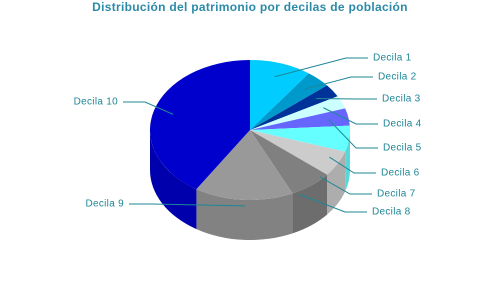 The width and height of the screenshot is (500, 300). What do you see at coordinates (397, 77) in the screenshot?
I see `slice-label: Decila 2` at bounding box center [397, 77].